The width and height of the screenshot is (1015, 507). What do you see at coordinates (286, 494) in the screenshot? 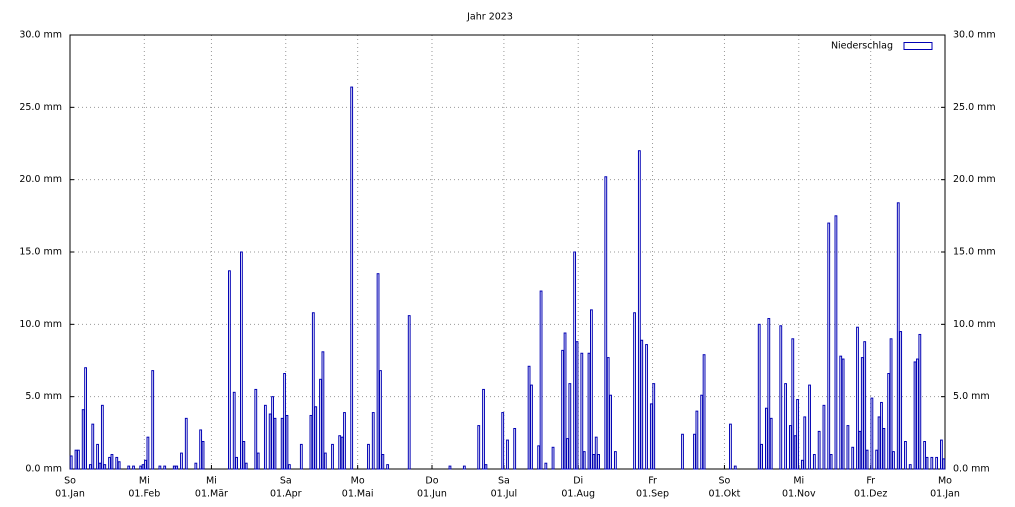
I see `x-tick-label: 01.Apr` at bounding box center [286, 494].